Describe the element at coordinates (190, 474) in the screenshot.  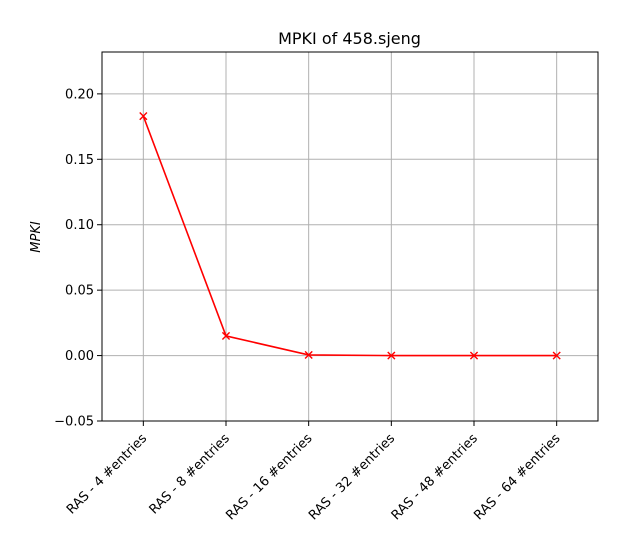
I see `x-tick-label: RAS - 8 #entries` at that location.